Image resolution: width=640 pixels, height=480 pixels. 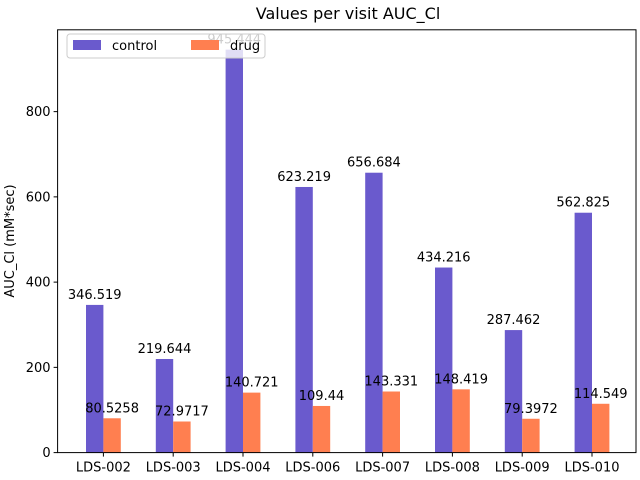 What do you see at coordinates (38, 197) in the screenshot?
I see `y-tick-label: 600` at bounding box center [38, 197].